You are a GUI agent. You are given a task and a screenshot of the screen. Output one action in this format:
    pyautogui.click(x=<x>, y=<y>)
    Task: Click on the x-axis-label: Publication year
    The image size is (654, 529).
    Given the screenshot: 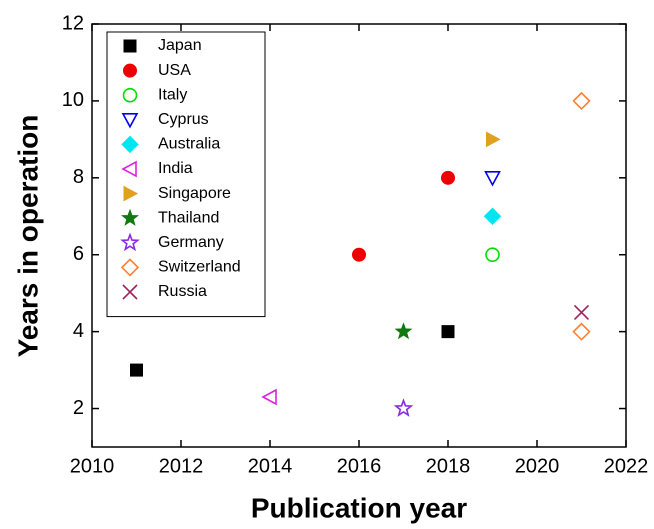 What is the action you would take?
    pyautogui.click(x=359, y=507)
    